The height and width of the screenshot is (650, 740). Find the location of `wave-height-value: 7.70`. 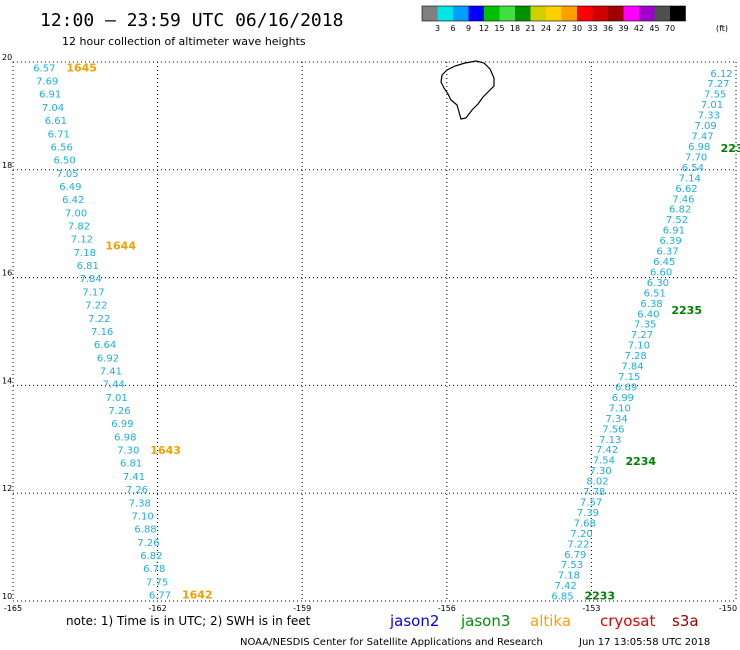

wave-height-value: 7.70 is located at coordinates (696, 157).